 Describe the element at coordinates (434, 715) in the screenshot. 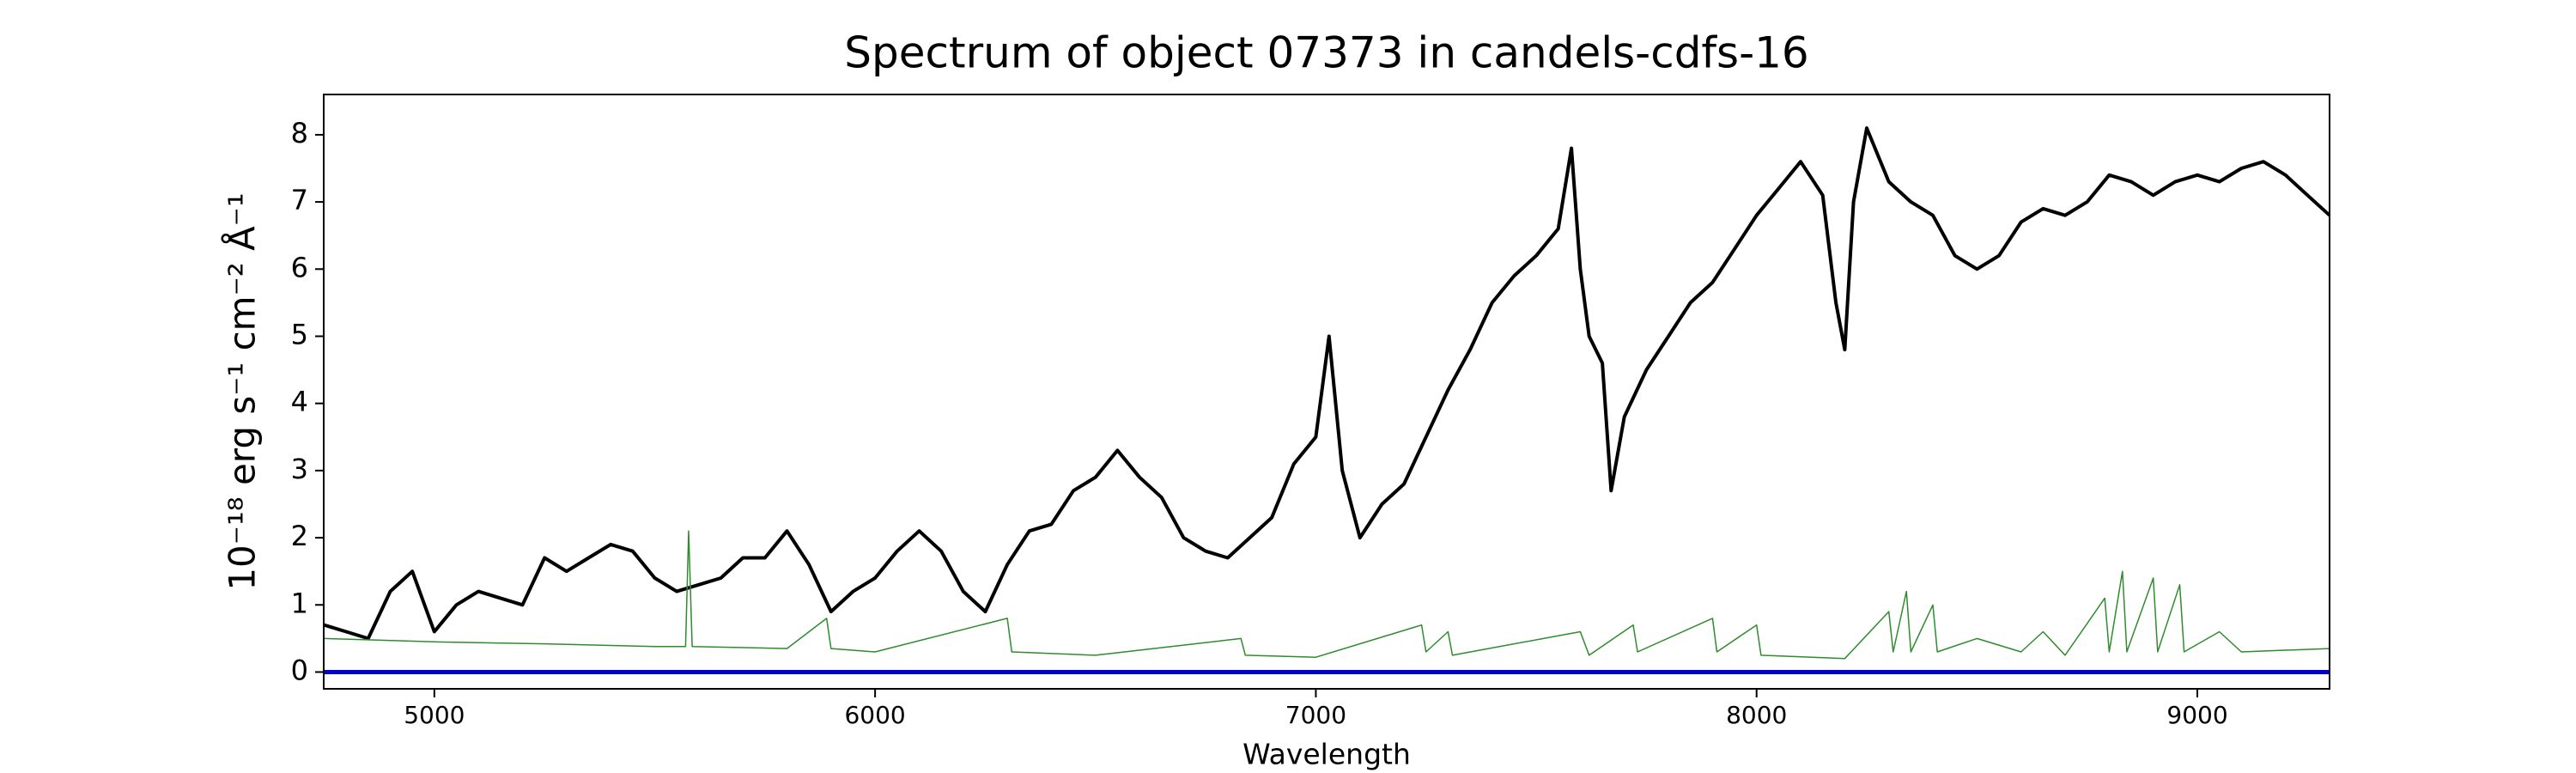

I see `x-tick-label: 5000` at that location.